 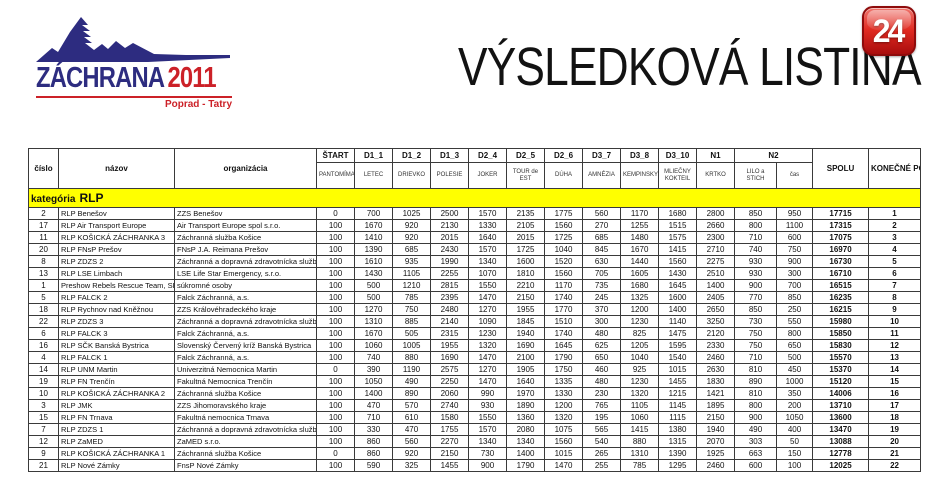 What do you see at coordinates (116, 309) in the screenshot?
I see `cell-nazov: RLP Rychnov nad Kněžnou` at bounding box center [116, 309].